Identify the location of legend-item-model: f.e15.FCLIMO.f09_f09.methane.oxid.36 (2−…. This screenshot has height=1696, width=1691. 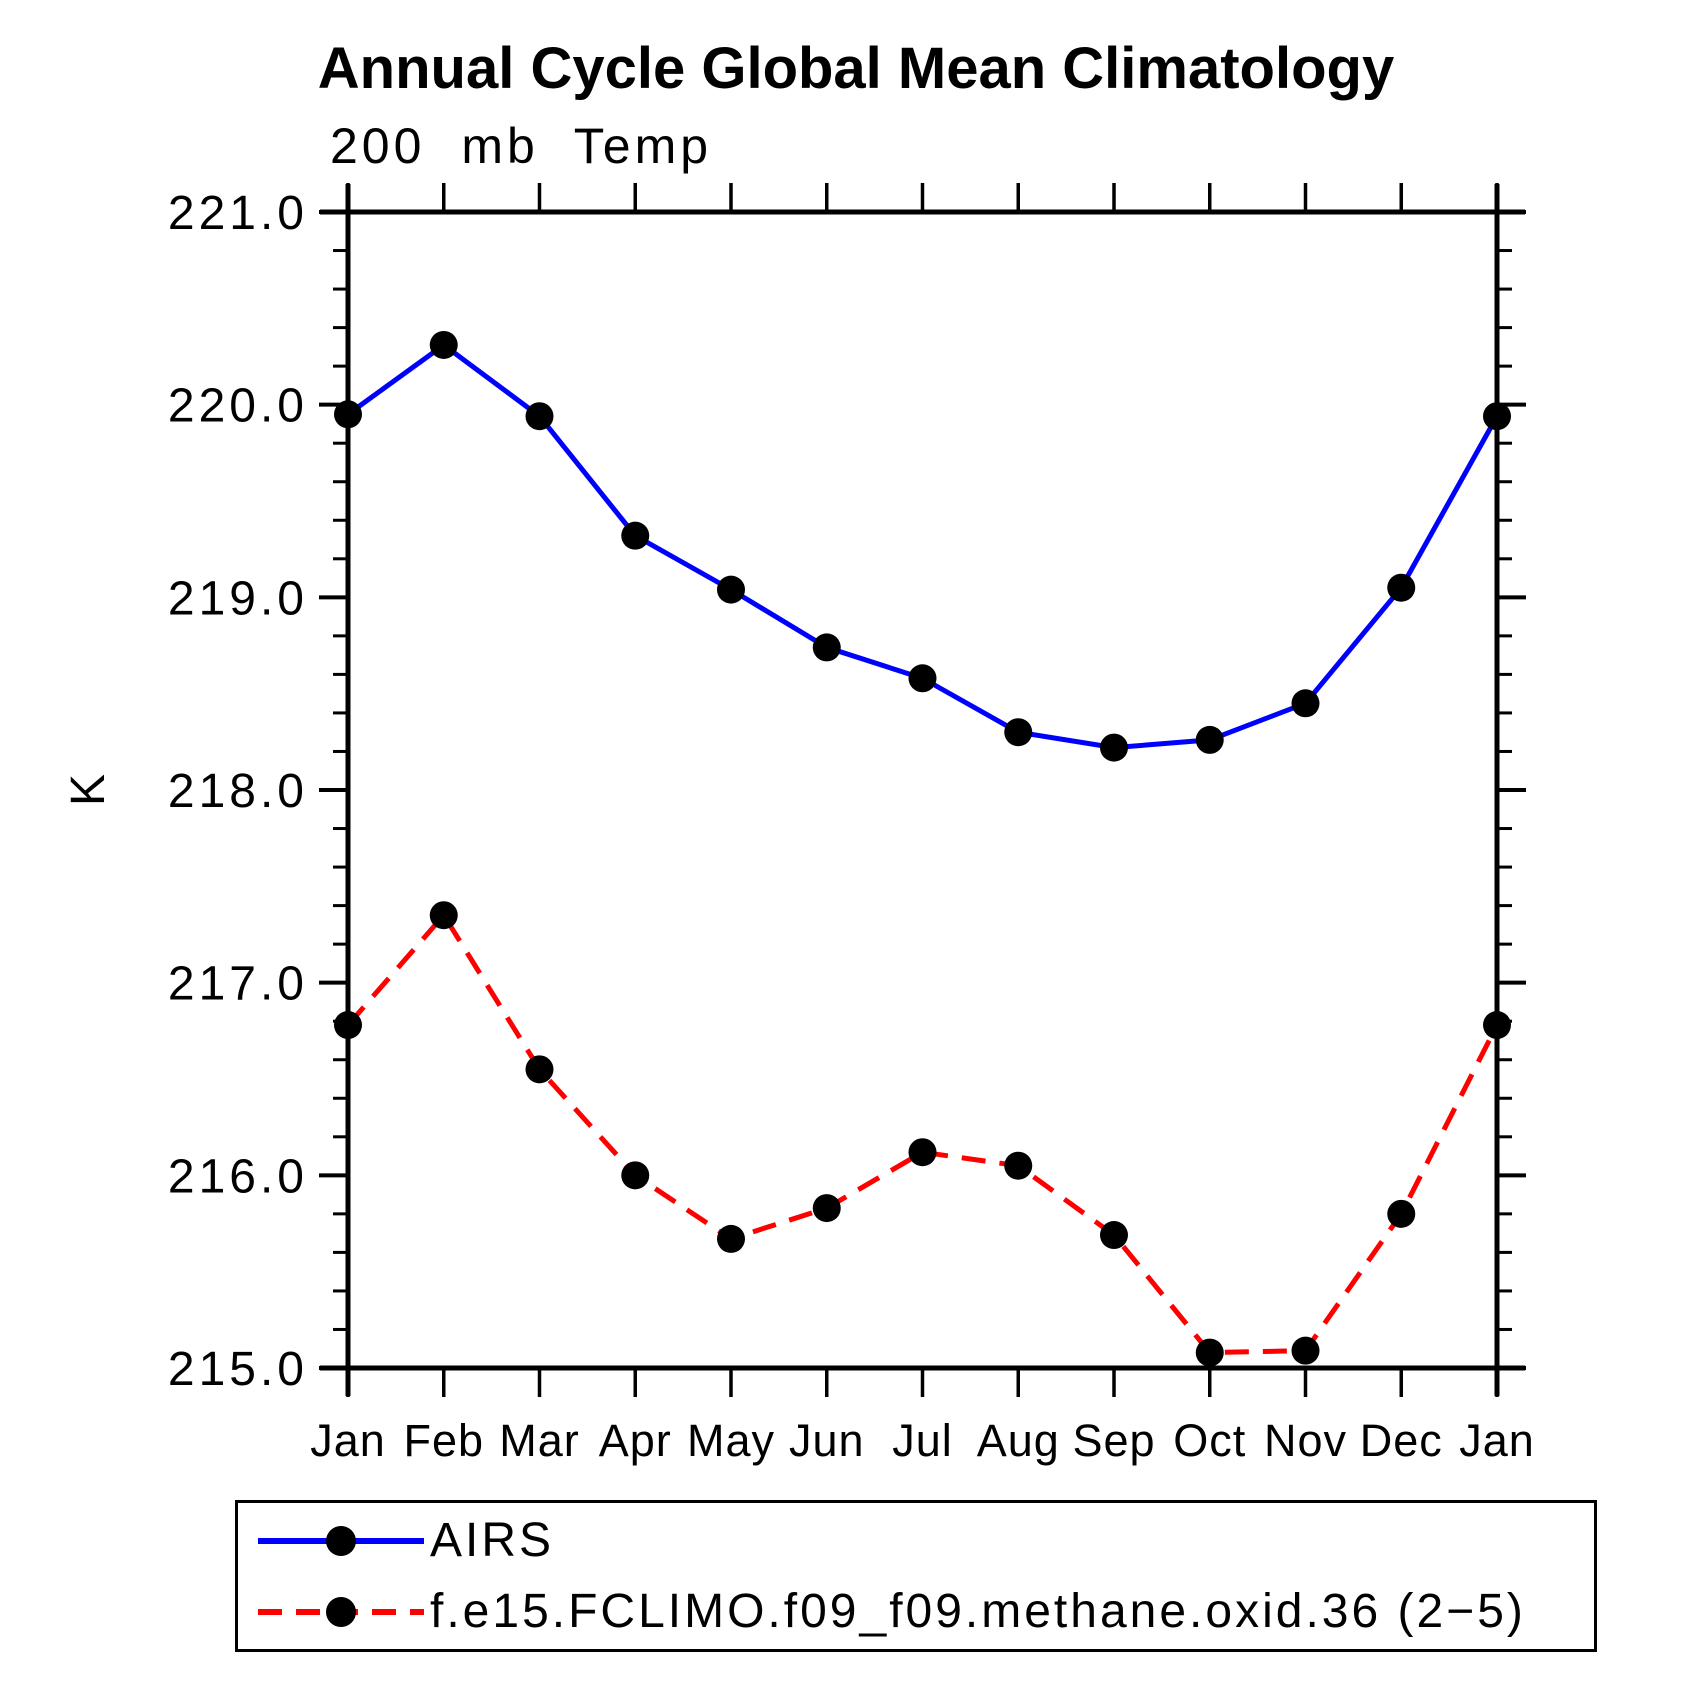
(891, 1611).